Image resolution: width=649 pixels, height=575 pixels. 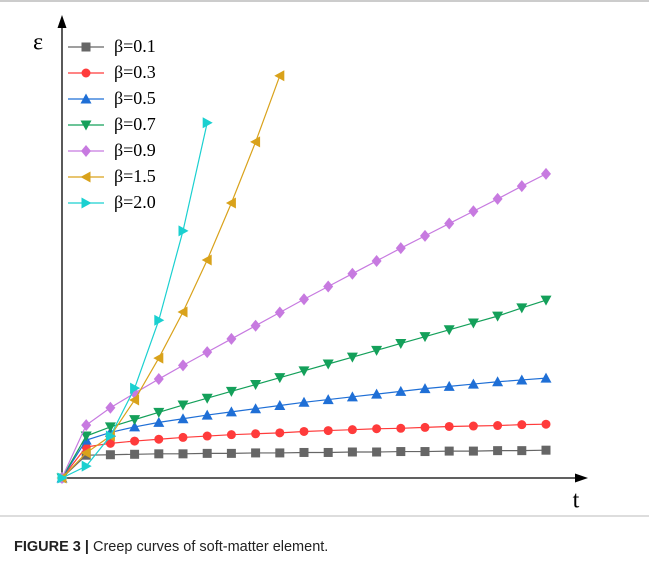 What do you see at coordinates (581, 478) in the screenshot?
I see `x-axis-arrow` at bounding box center [581, 478].